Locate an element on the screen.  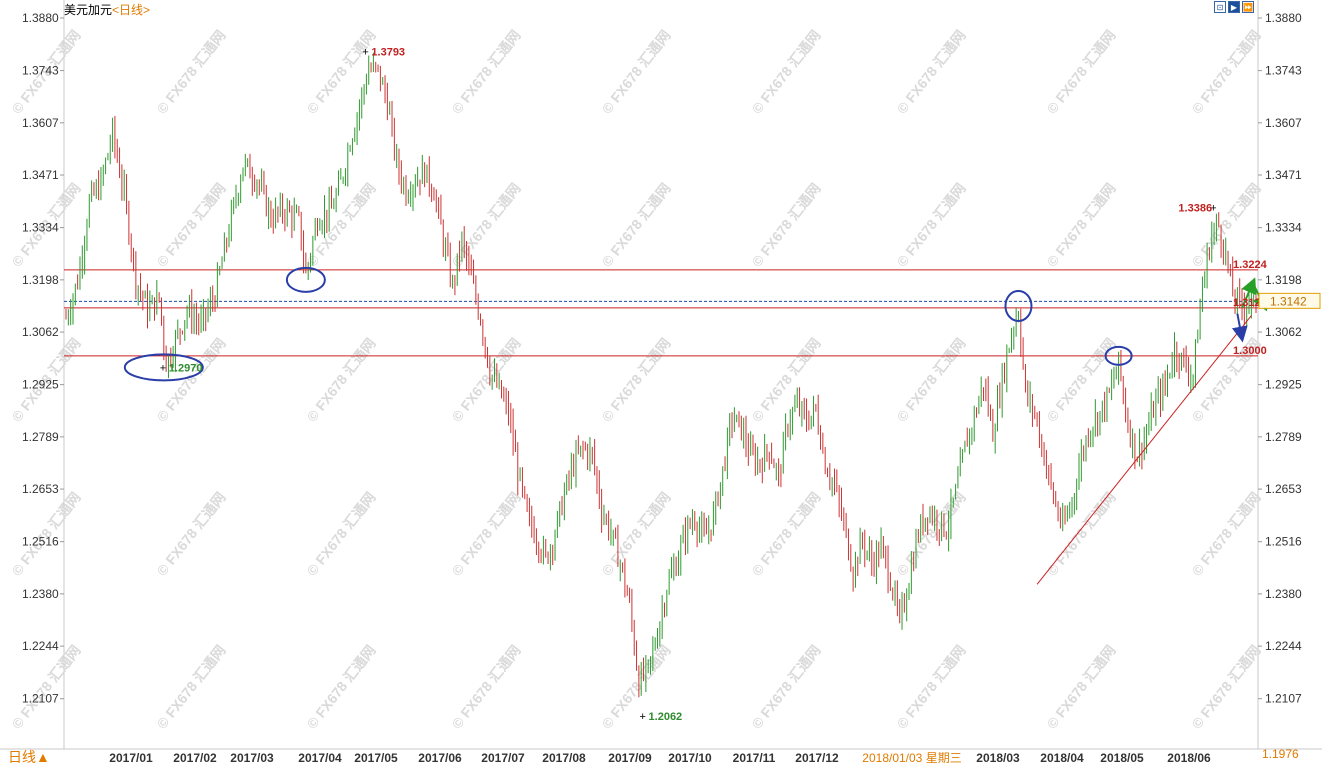
y-tick-label-right: 1.2244 is located at coordinates (1283, 646).